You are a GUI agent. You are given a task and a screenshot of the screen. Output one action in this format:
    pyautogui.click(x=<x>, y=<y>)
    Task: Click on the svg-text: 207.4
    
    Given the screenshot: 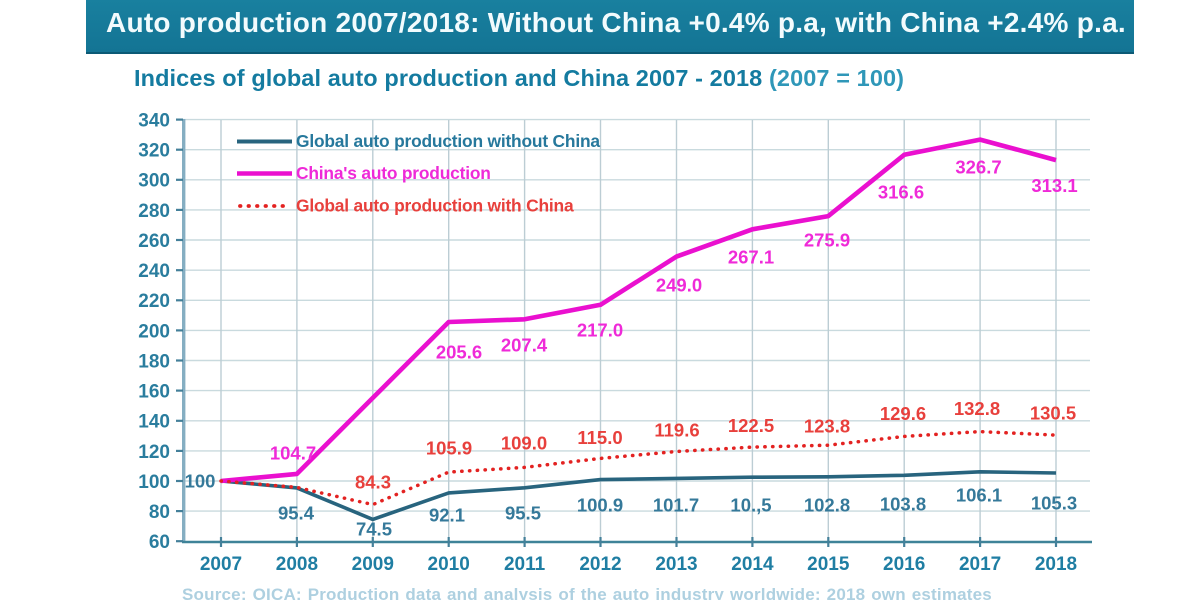 What is the action you would take?
    pyautogui.click(x=524, y=345)
    